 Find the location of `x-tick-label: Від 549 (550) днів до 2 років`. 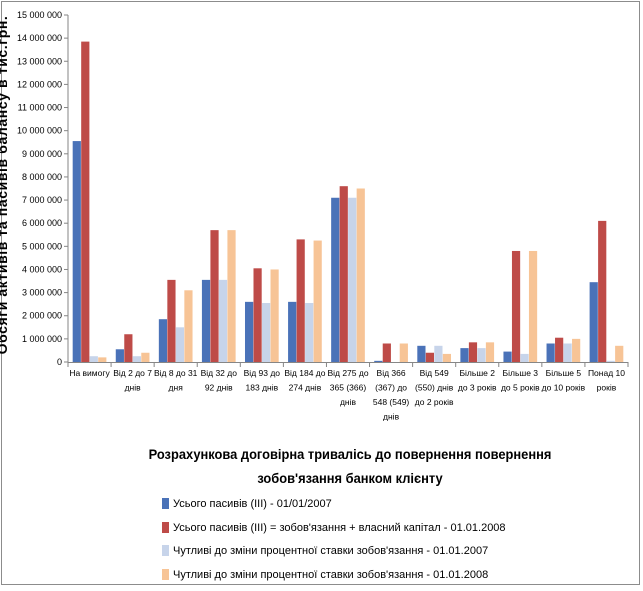

x-tick-label: Від 549 (550) днів до 2 років is located at coordinates (434, 387).